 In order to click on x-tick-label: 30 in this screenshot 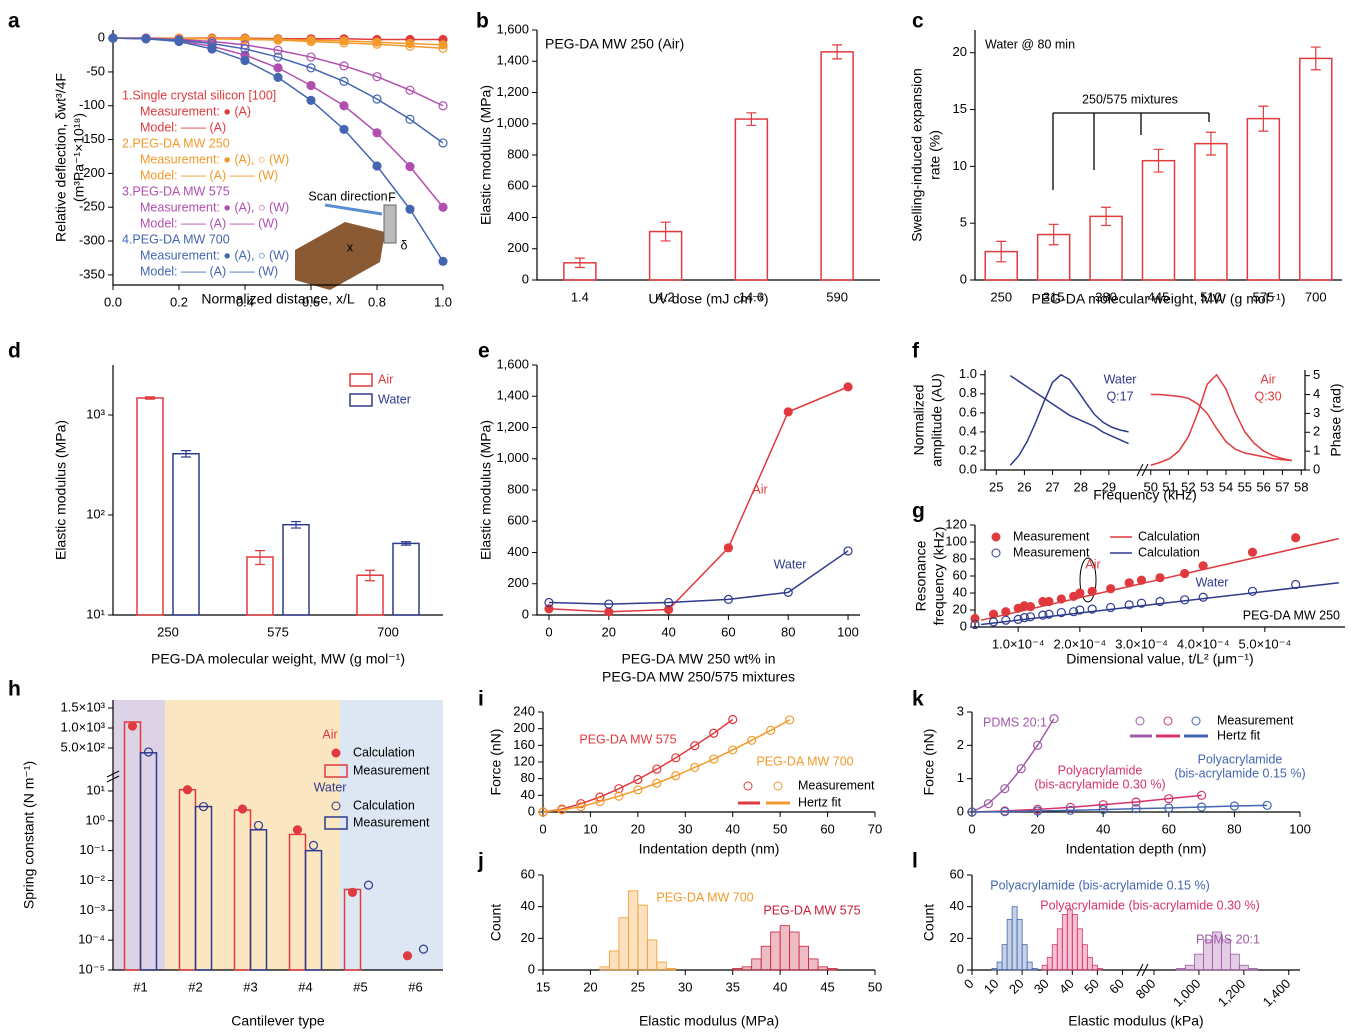, I will do `click(685, 828)`.